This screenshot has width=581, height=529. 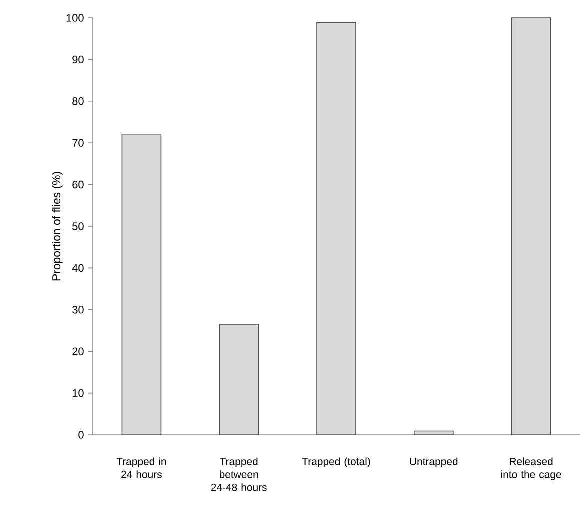 What do you see at coordinates (78, 184) in the screenshot?
I see `y-tick-label: 60` at bounding box center [78, 184].